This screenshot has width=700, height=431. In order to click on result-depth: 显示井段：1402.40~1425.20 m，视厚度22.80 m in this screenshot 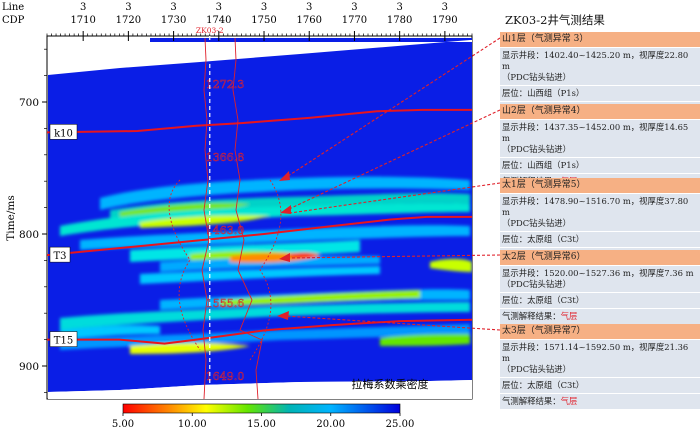, I will do `click(595, 60)`.